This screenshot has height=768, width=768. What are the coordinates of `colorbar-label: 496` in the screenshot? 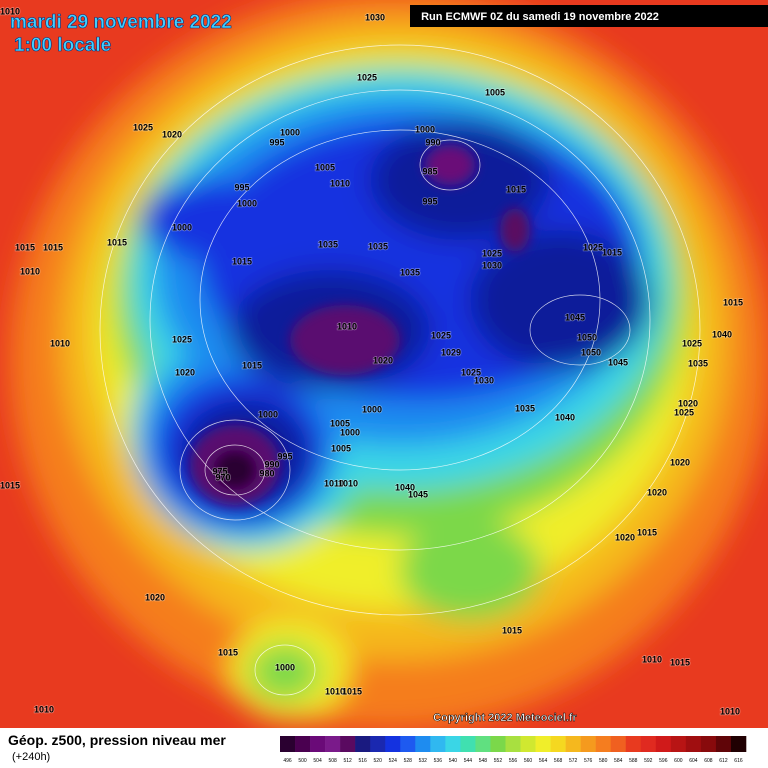 It's located at (287, 761).